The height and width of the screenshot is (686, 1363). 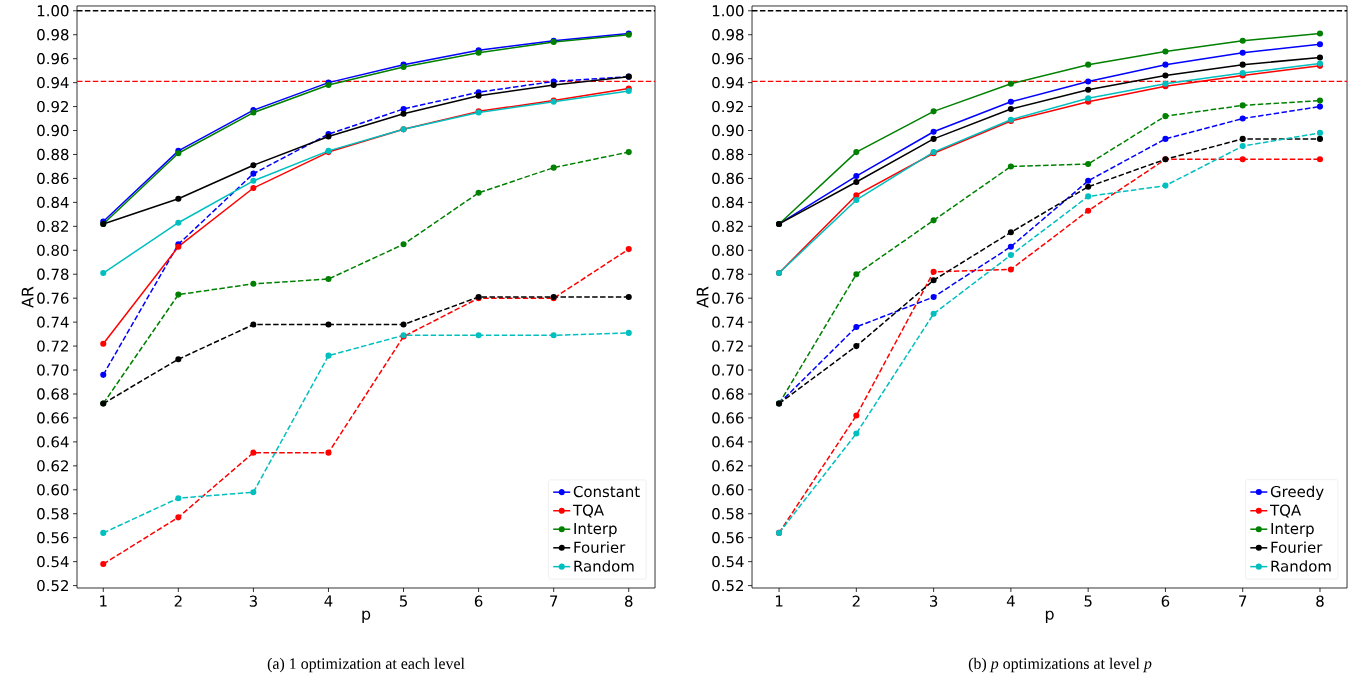 What do you see at coordinates (606, 491) in the screenshot?
I see `legend-label: Constant` at bounding box center [606, 491].